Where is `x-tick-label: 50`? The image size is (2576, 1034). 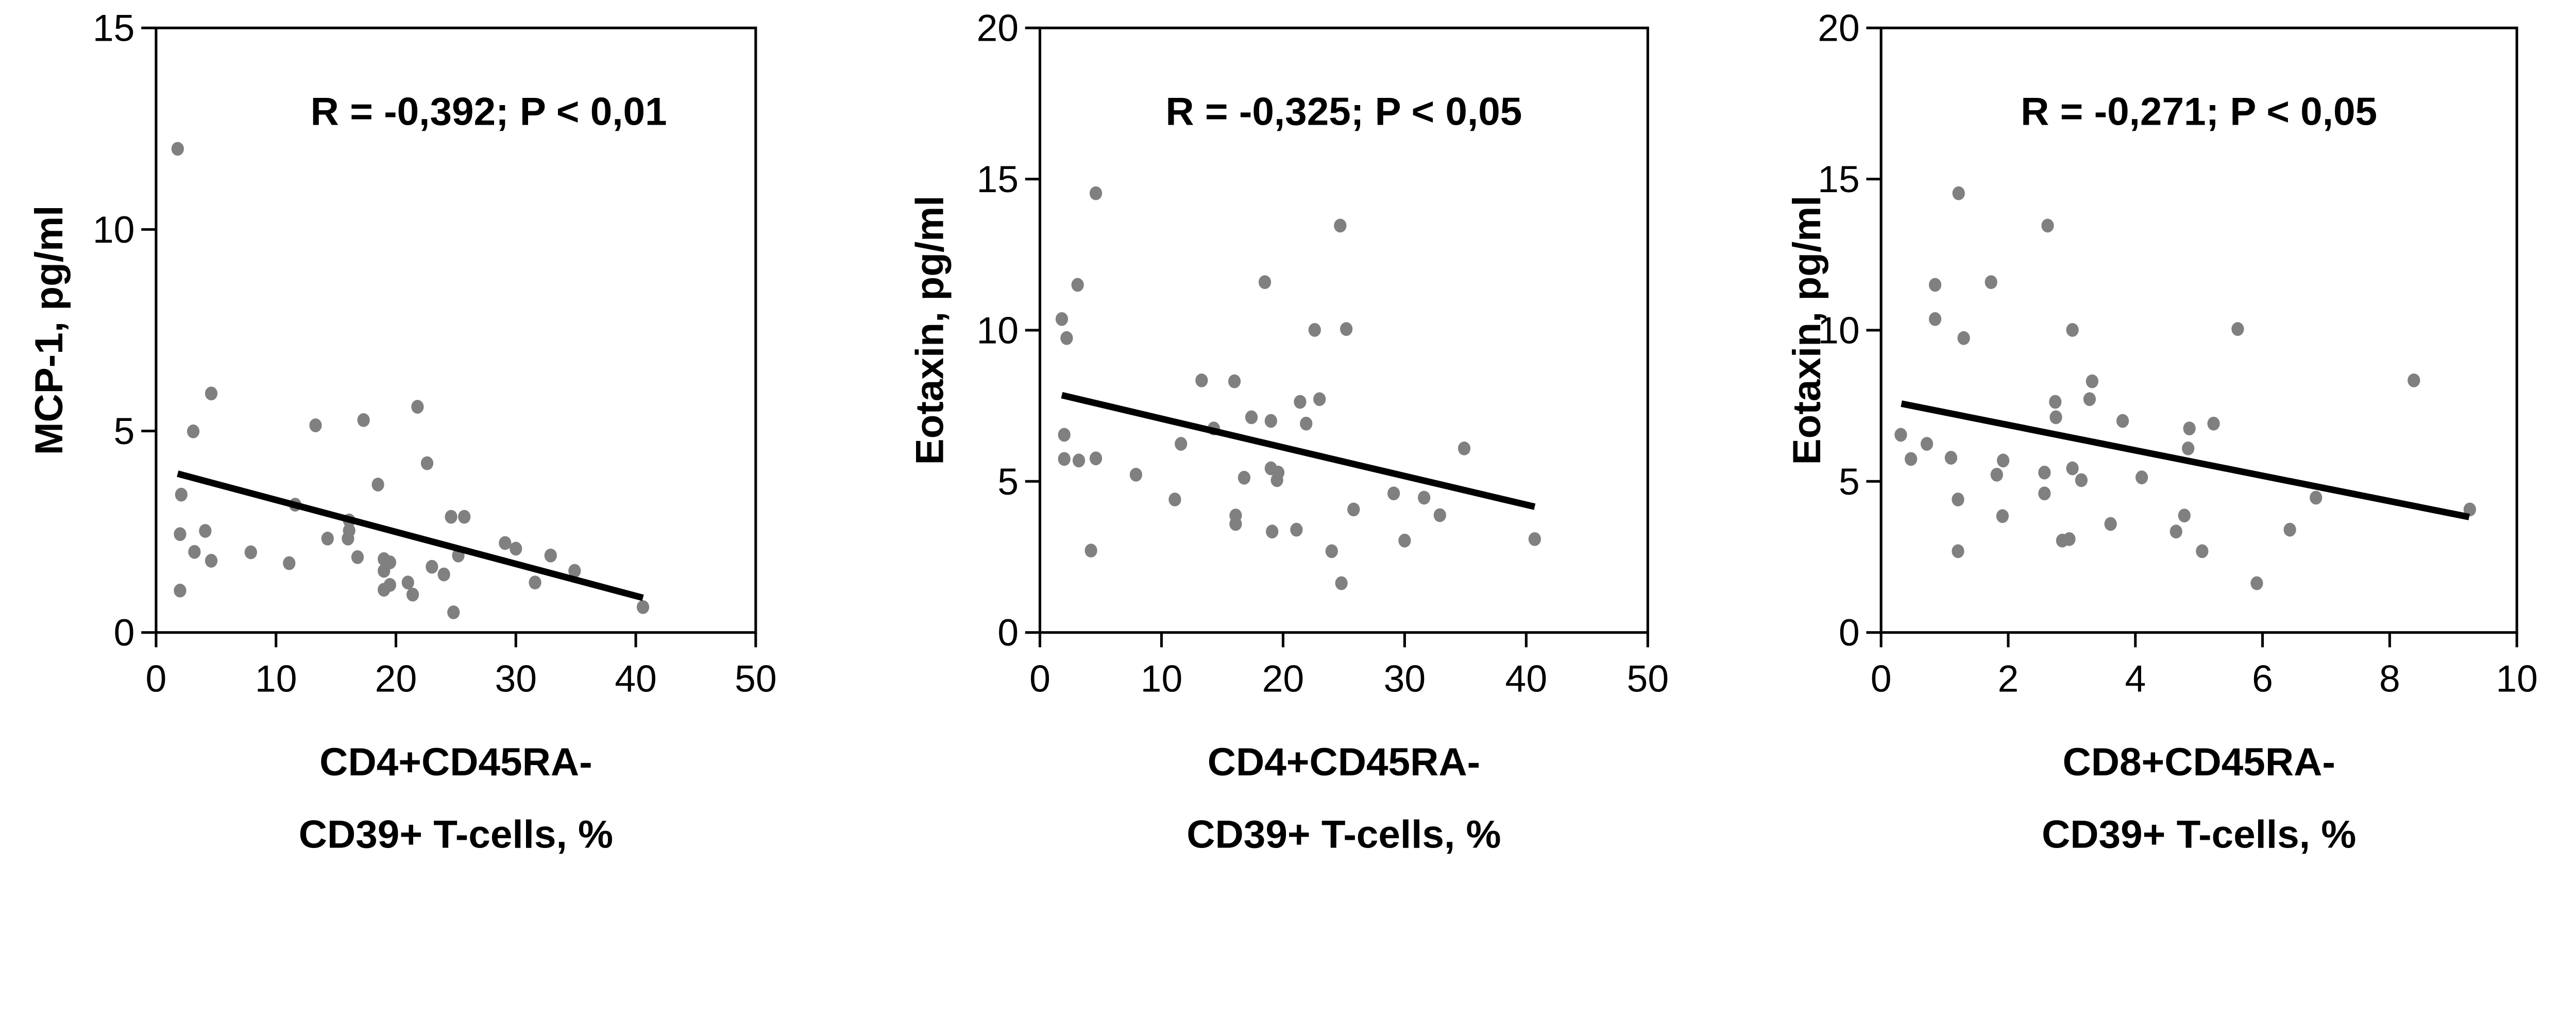 x-tick-label: 50 is located at coordinates (756, 679).